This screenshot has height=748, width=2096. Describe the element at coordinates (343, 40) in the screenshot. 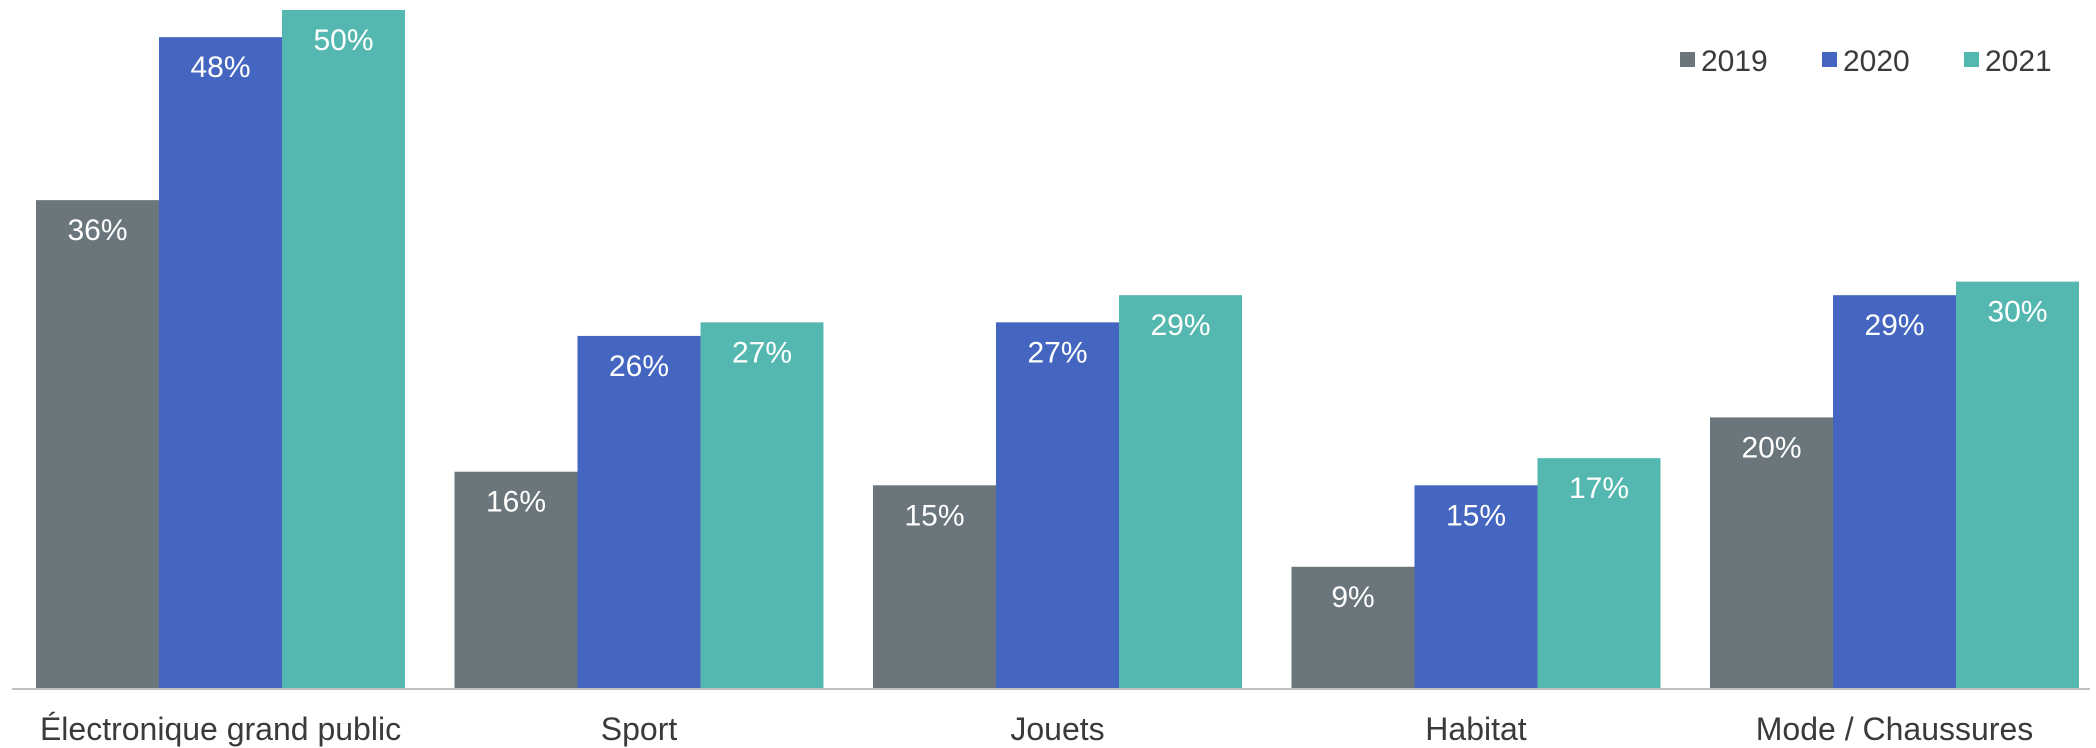

I see `bar-label-2021-0: 50%` at that location.